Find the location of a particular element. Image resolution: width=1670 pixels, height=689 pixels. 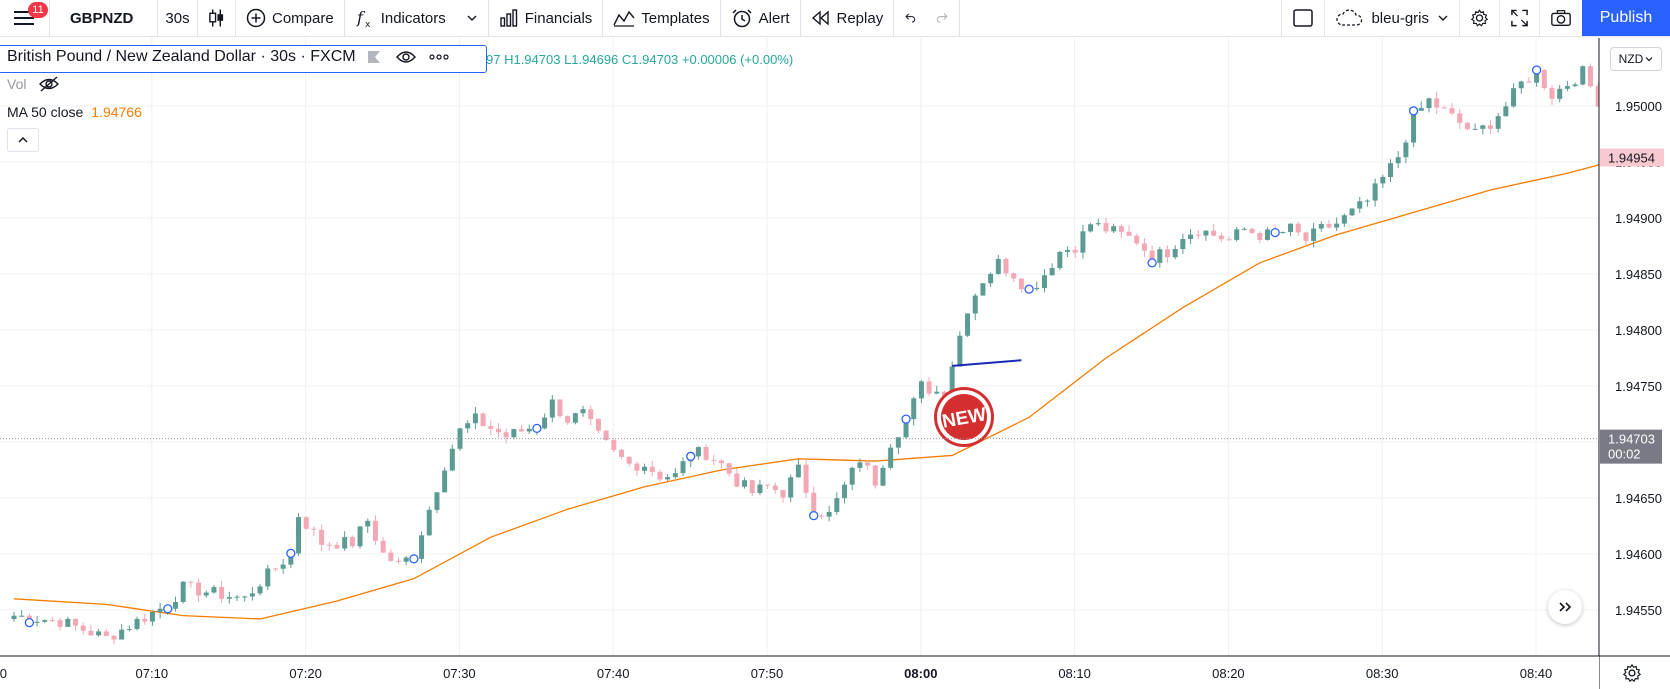

more-icon is located at coordinates (439, 57).